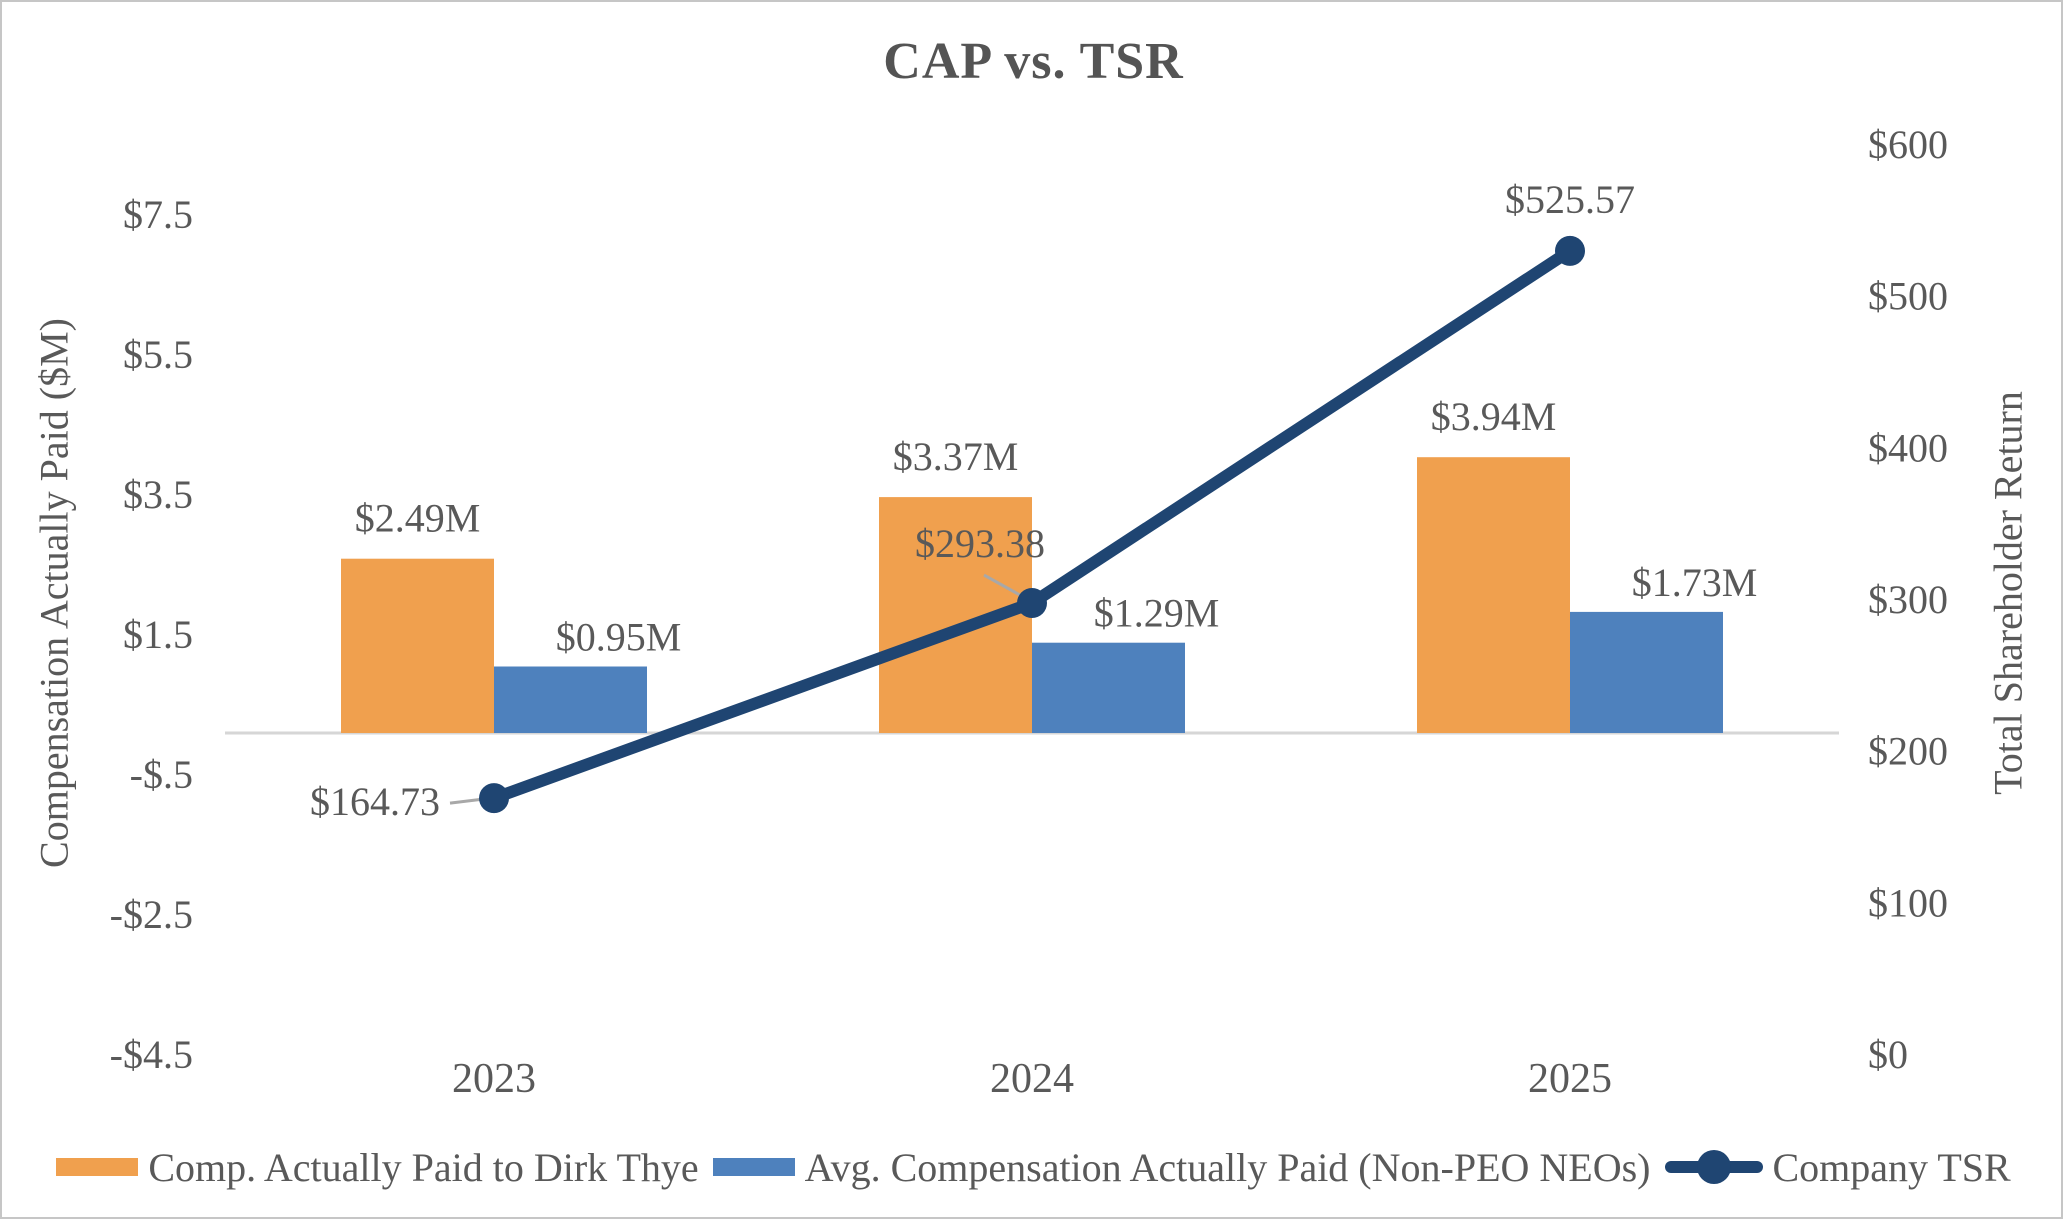 Image resolution: width=2063 pixels, height=1219 pixels. I want to click on blue-bar-2025, so click(1646, 672).